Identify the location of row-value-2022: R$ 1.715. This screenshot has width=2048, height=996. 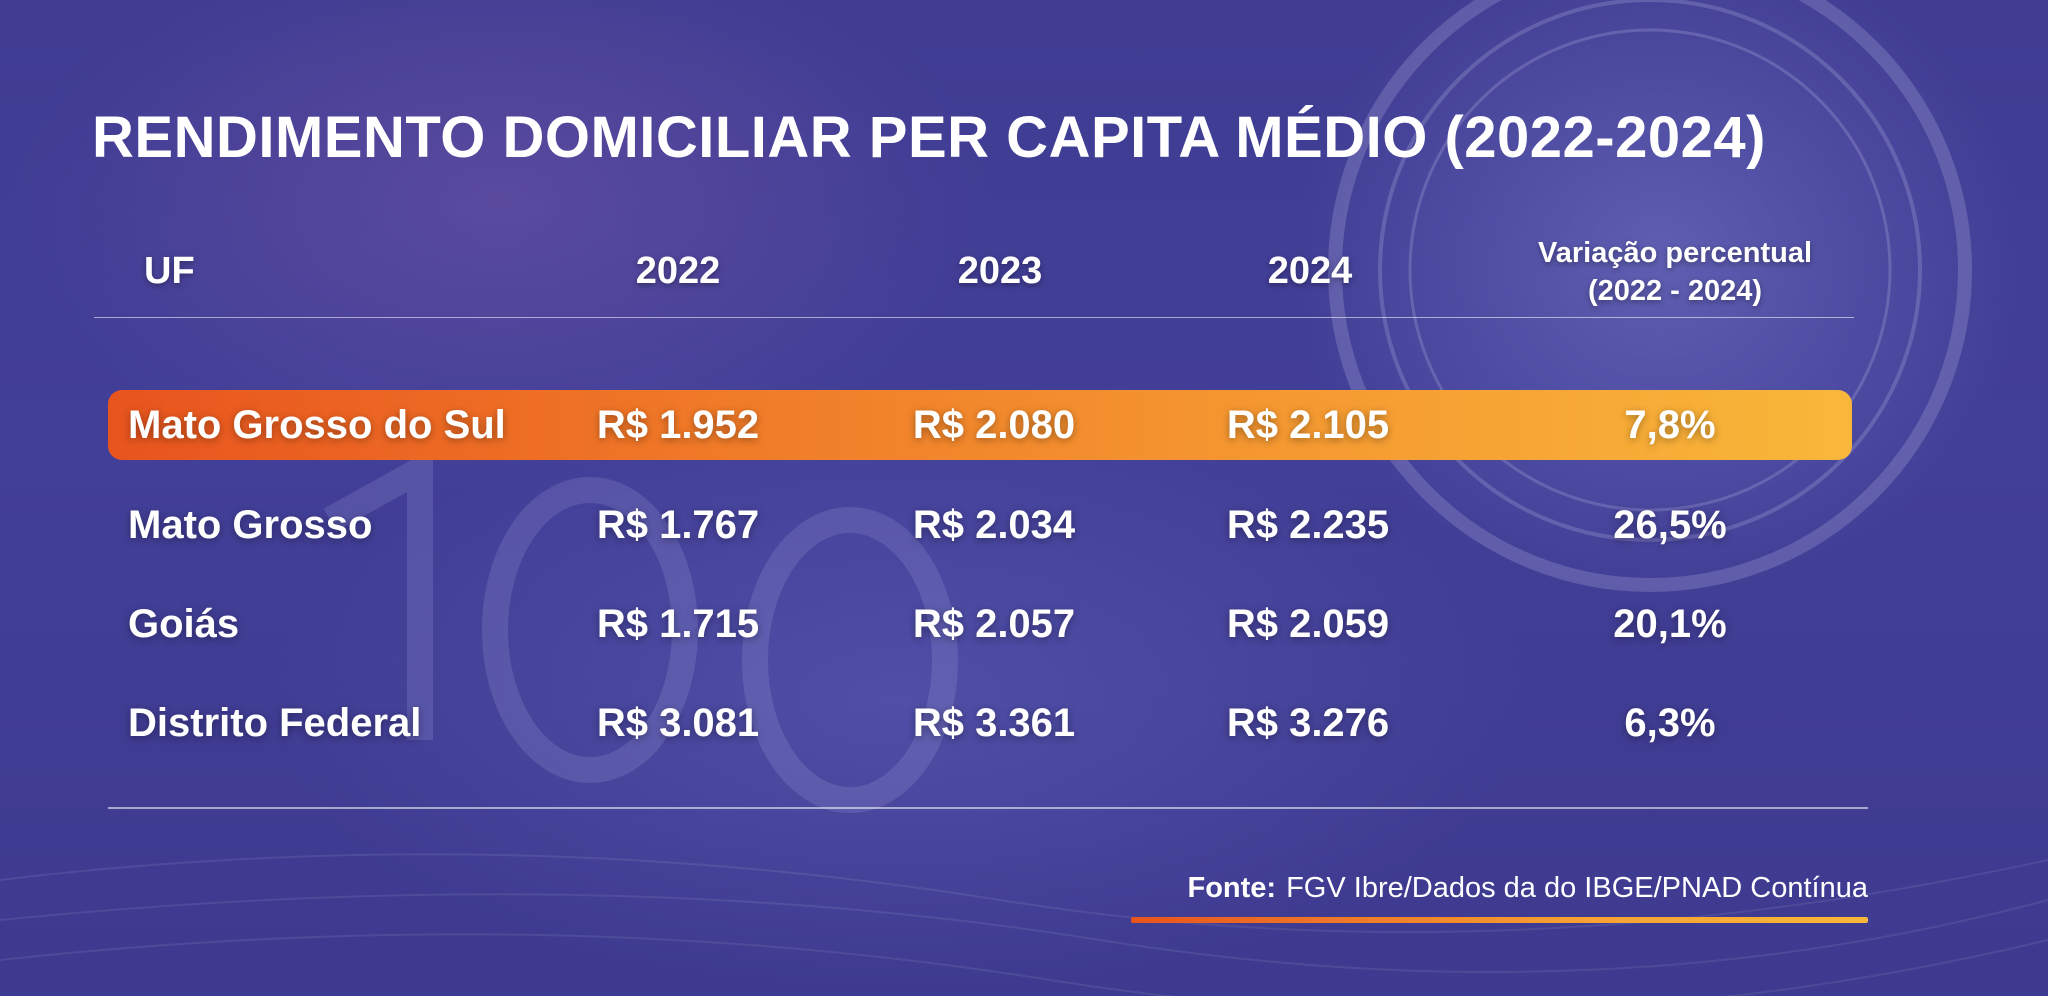
(678, 624).